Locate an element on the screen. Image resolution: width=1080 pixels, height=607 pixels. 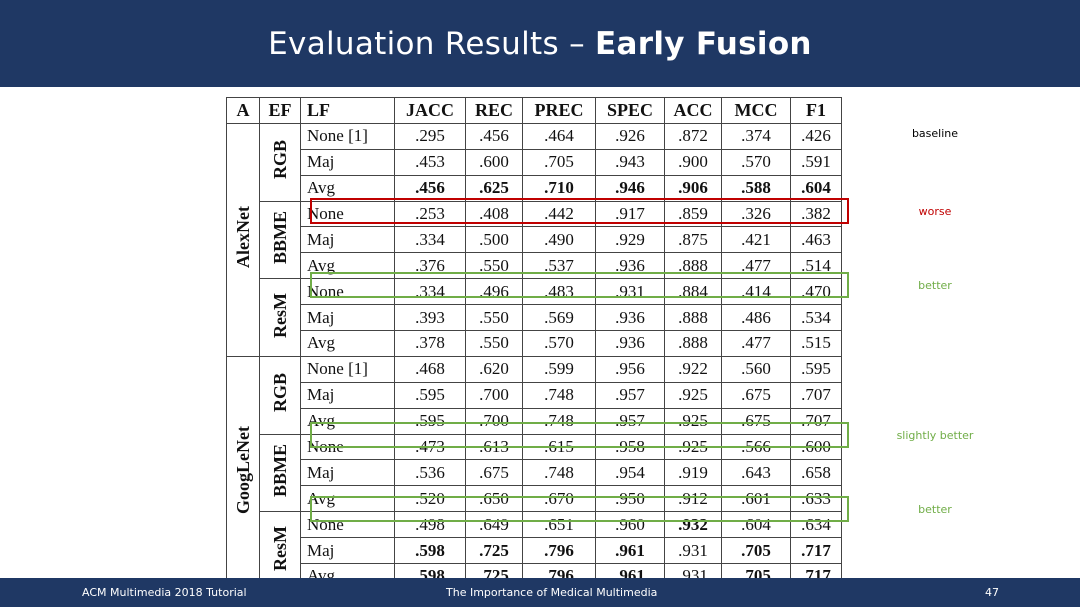
metric-cell: .957 is located at coordinates (630, 421).